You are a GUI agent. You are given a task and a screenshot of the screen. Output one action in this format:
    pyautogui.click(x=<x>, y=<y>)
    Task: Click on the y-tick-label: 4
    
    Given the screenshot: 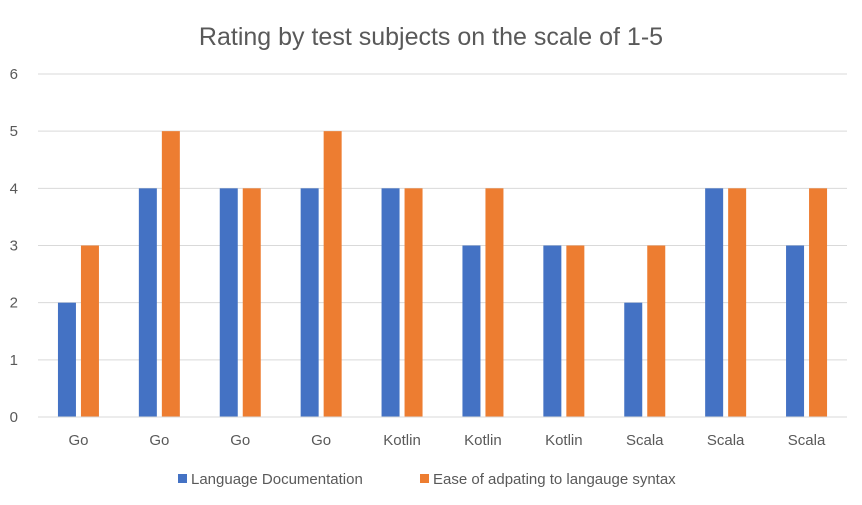 What is the action you would take?
    pyautogui.click(x=14, y=188)
    